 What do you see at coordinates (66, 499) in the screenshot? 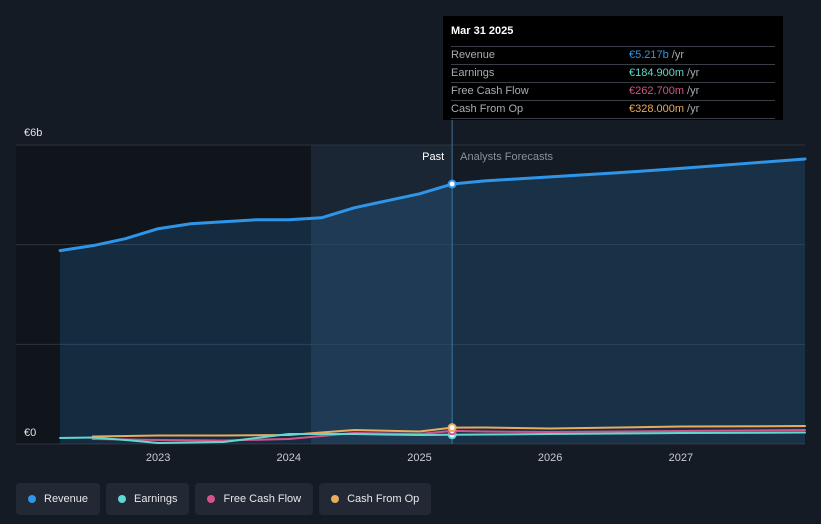
I see `legend-label: Revenue` at bounding box center [66, 499].